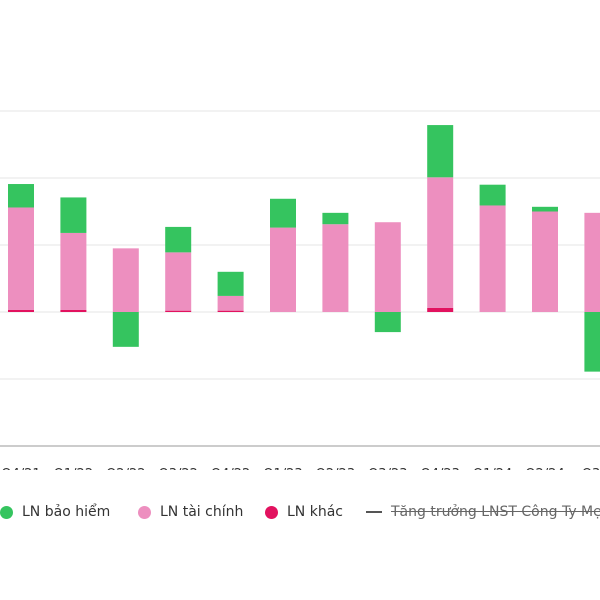 Image resolution: width=600 pixels, height=600 pixels. Describe the element at coordinates (66, 512) in the screenshot. I see `legend-label: LN bảo hiểm` at that location.